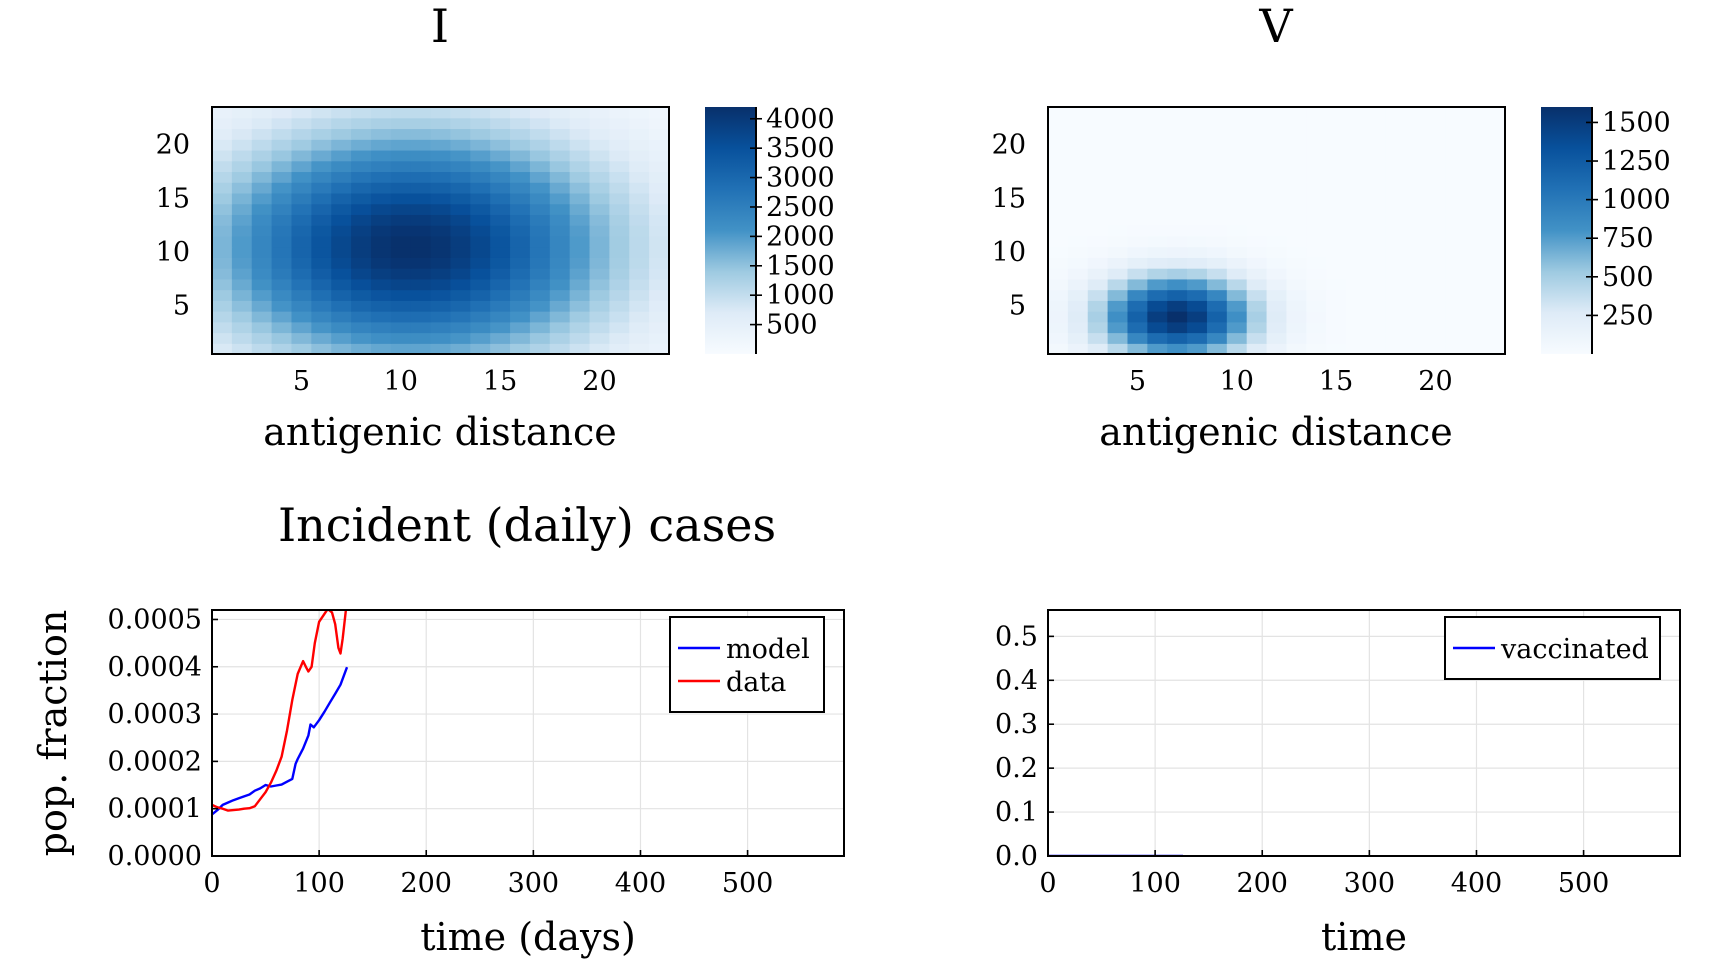  What do you see at coordinates (534, 883) in the screenshot?
I see `x-tick-label: 300` at bounding box center [534, 883].